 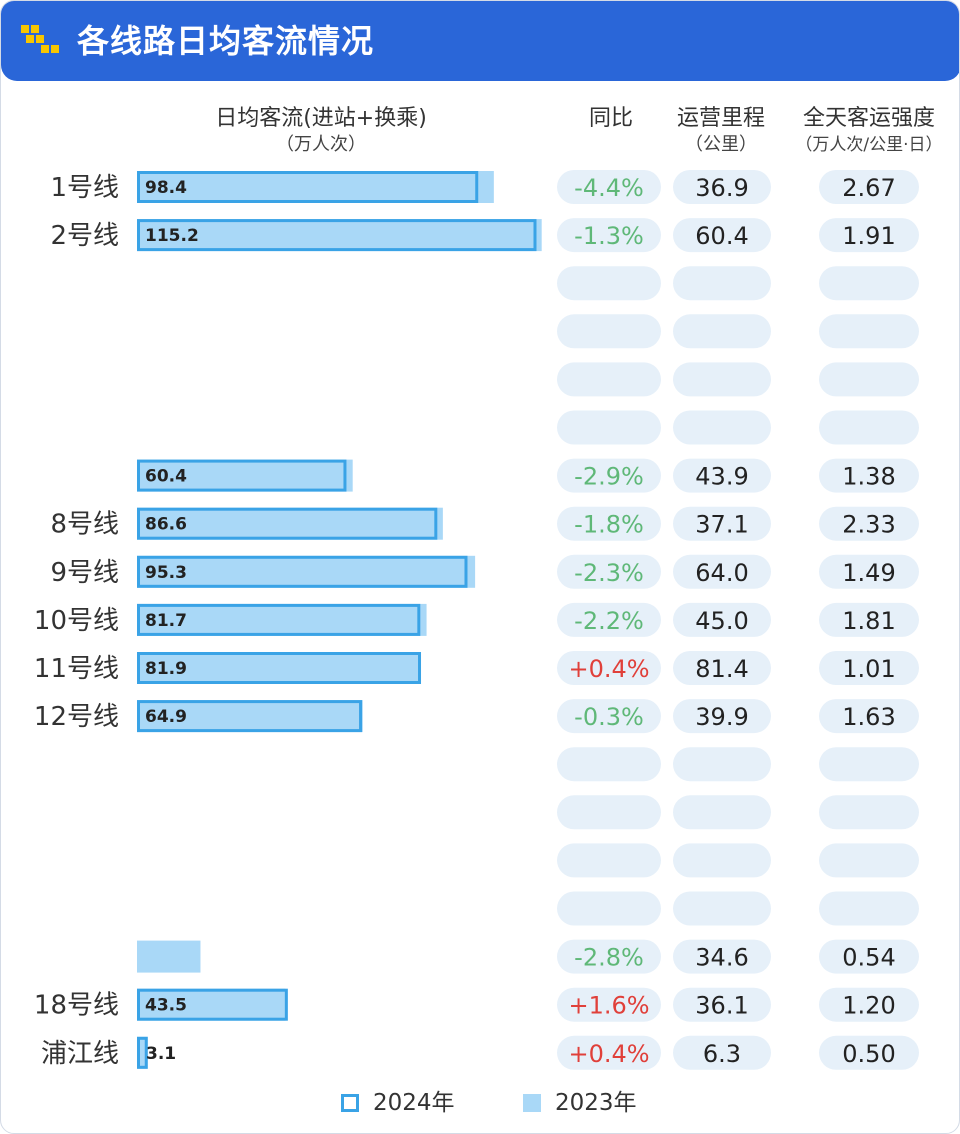 I want to click on yoy-value: -0.3%, so click(x=609, y=717).